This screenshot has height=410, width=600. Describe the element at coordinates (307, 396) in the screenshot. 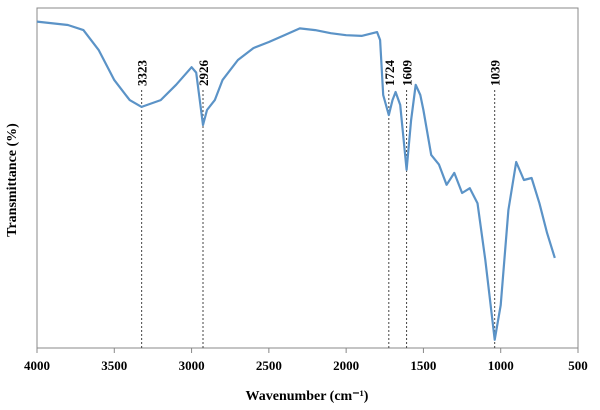

I see `x-axis-title: Wavenumber (cm⁻¹)` at that location.